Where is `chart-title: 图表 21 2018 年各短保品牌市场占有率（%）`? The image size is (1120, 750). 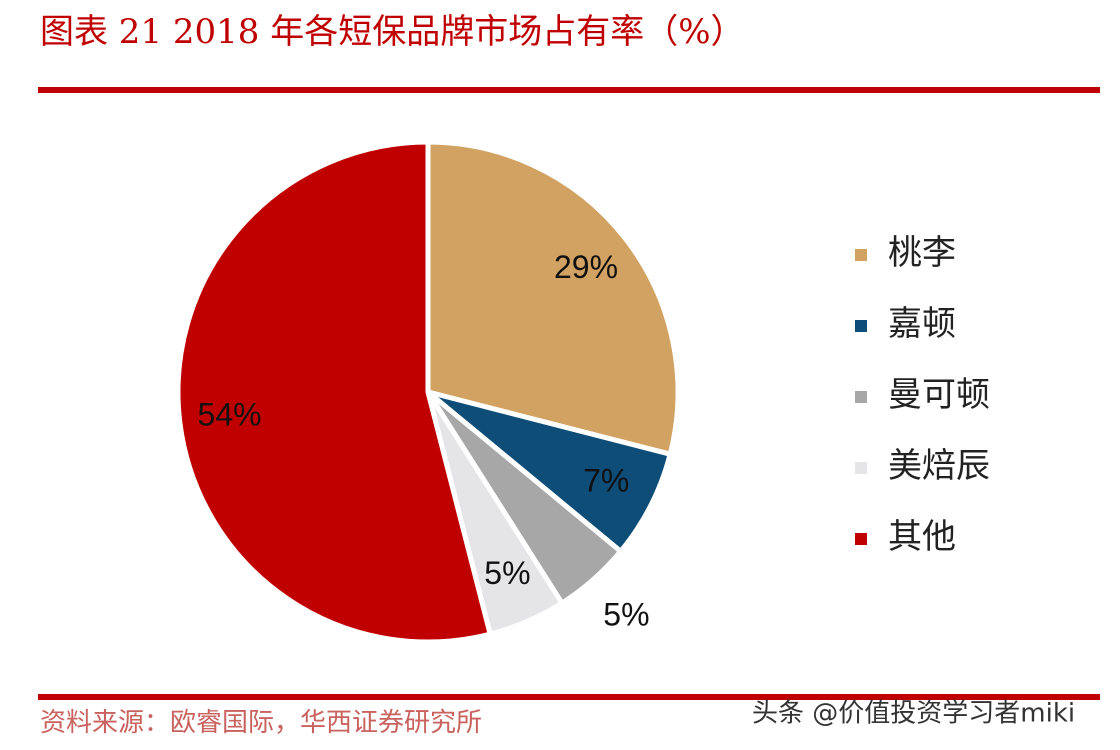 chart-title: 图表 21 2018 年各短保品牌市场占有率（%） is located at coordinates (392, 32).